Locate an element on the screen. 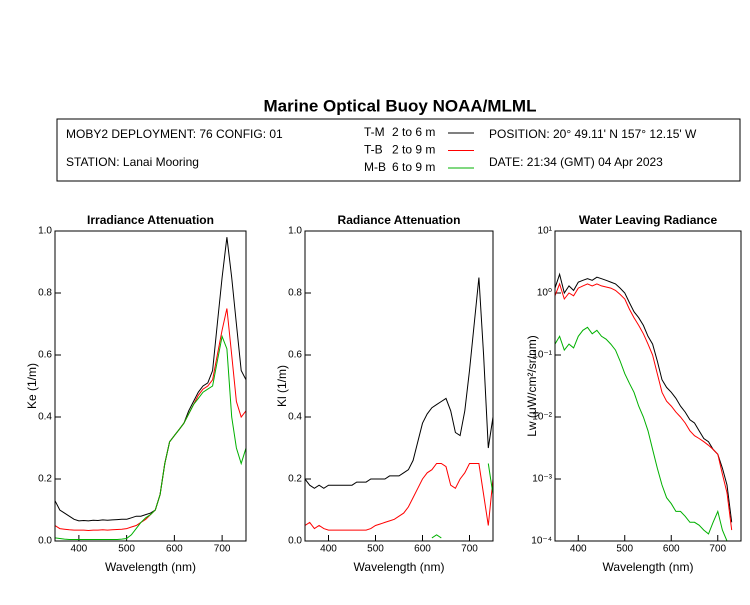  y-axis-label: Kl (1/m) is located at coordinates (282, 386).